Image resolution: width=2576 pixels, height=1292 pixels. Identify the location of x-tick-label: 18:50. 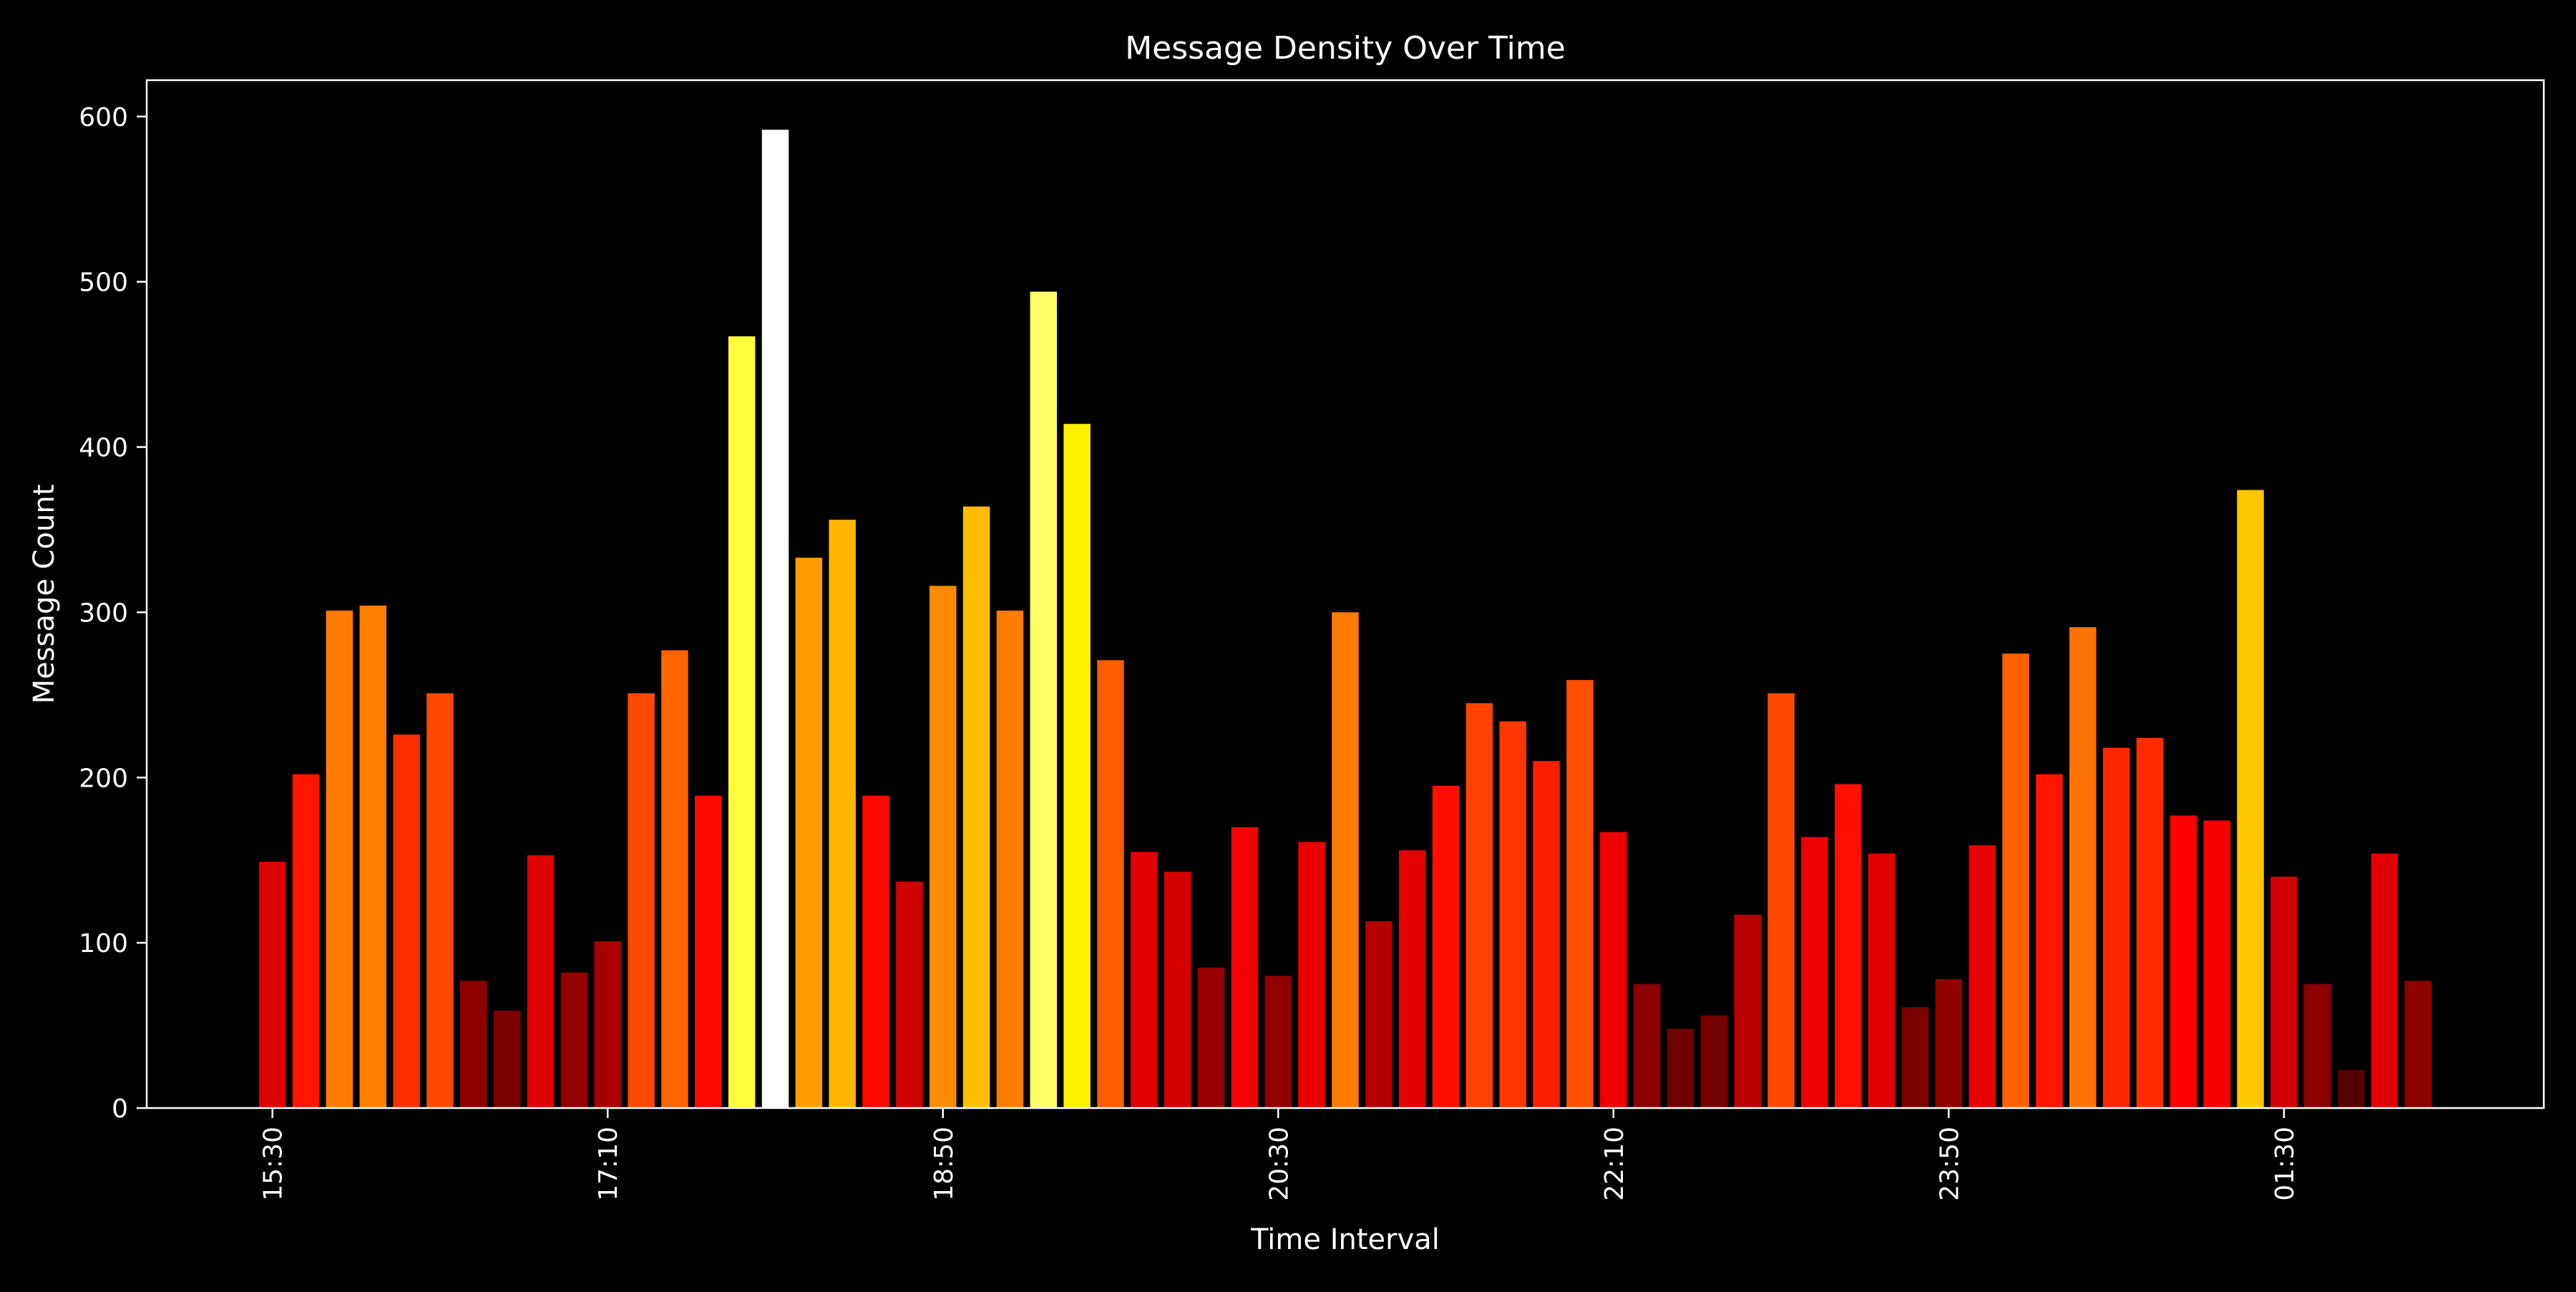
(944, 1164).